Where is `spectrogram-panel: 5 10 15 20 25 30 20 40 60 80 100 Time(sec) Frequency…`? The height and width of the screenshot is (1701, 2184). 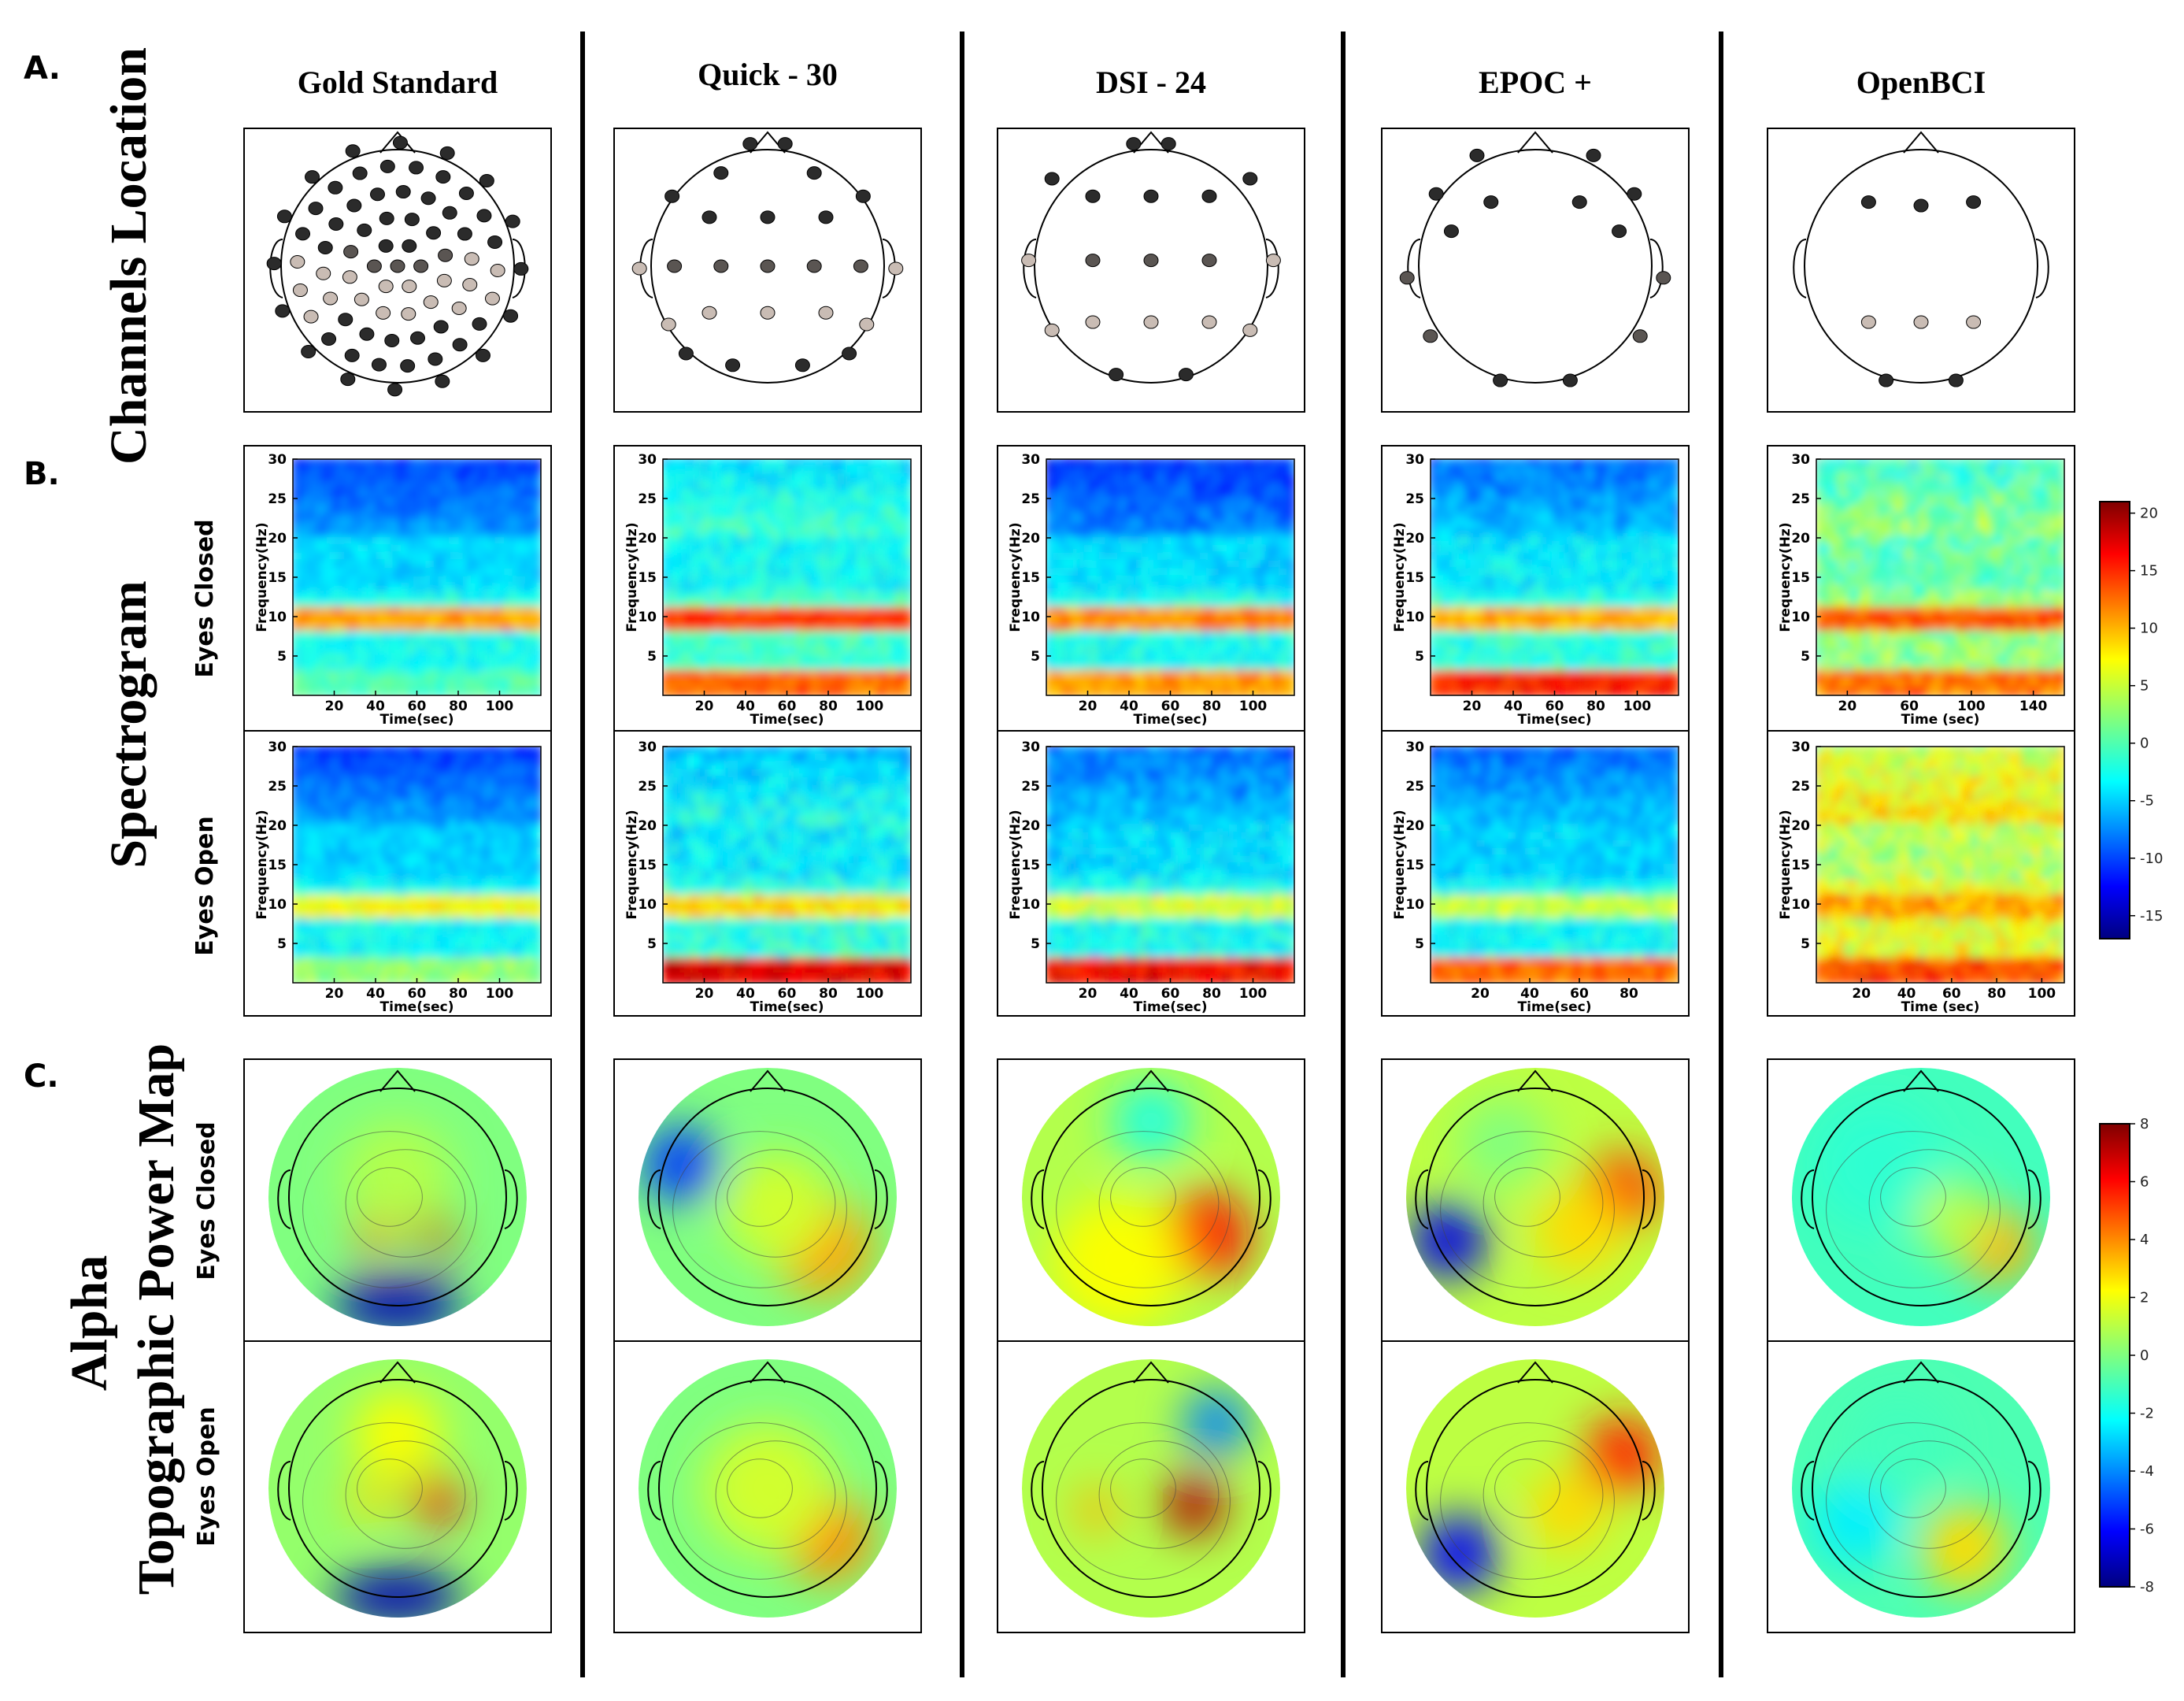
spectrogram-panel: 5 10 15 20 25 30 20 40 60 80 100 Time(sec) Frequency… is located at coordinates (1535, 731).